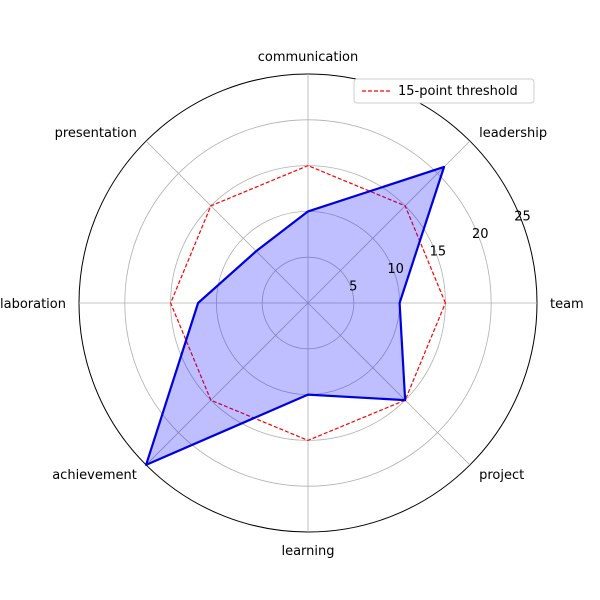  Describe the element at coordinates (501, 475) in the screenshot. I see `category-label-project: project` at that location.